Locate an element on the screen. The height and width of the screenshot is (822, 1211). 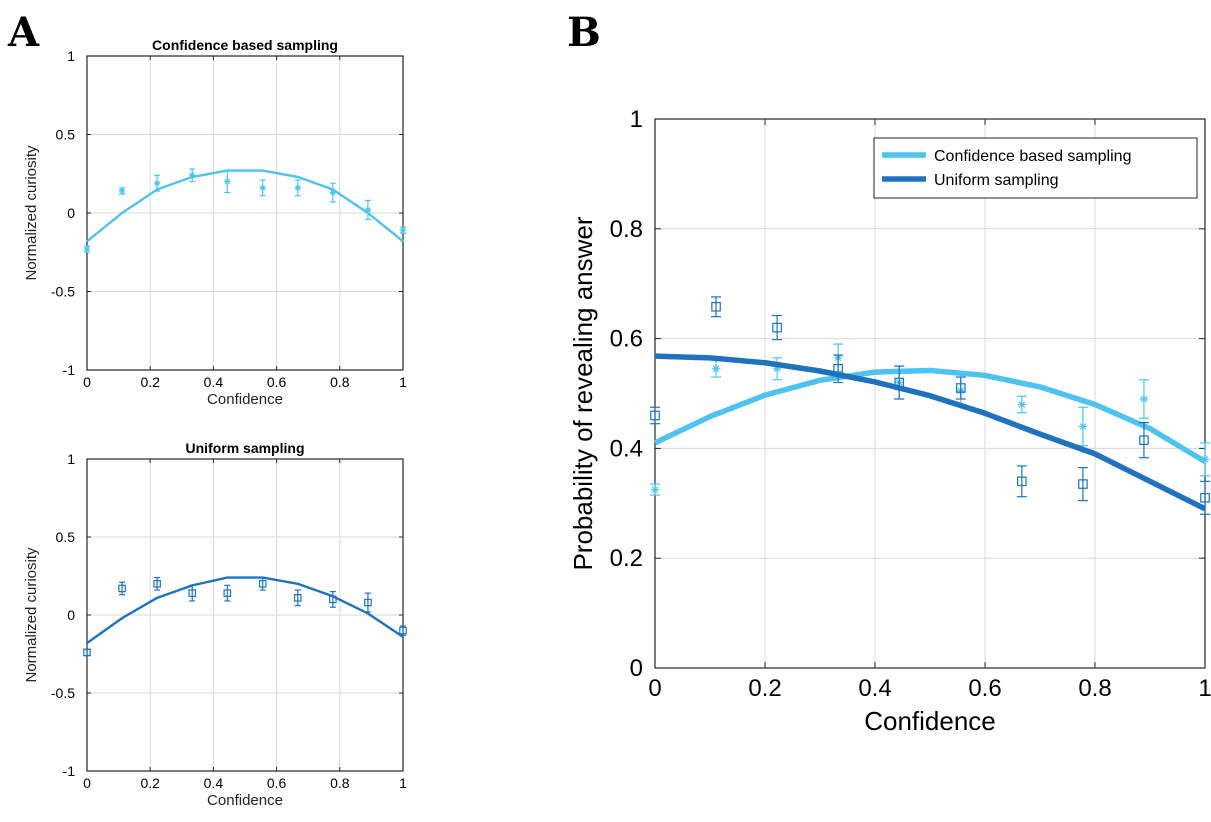
panel-a-letter: A is located at coordinates (23, 32).